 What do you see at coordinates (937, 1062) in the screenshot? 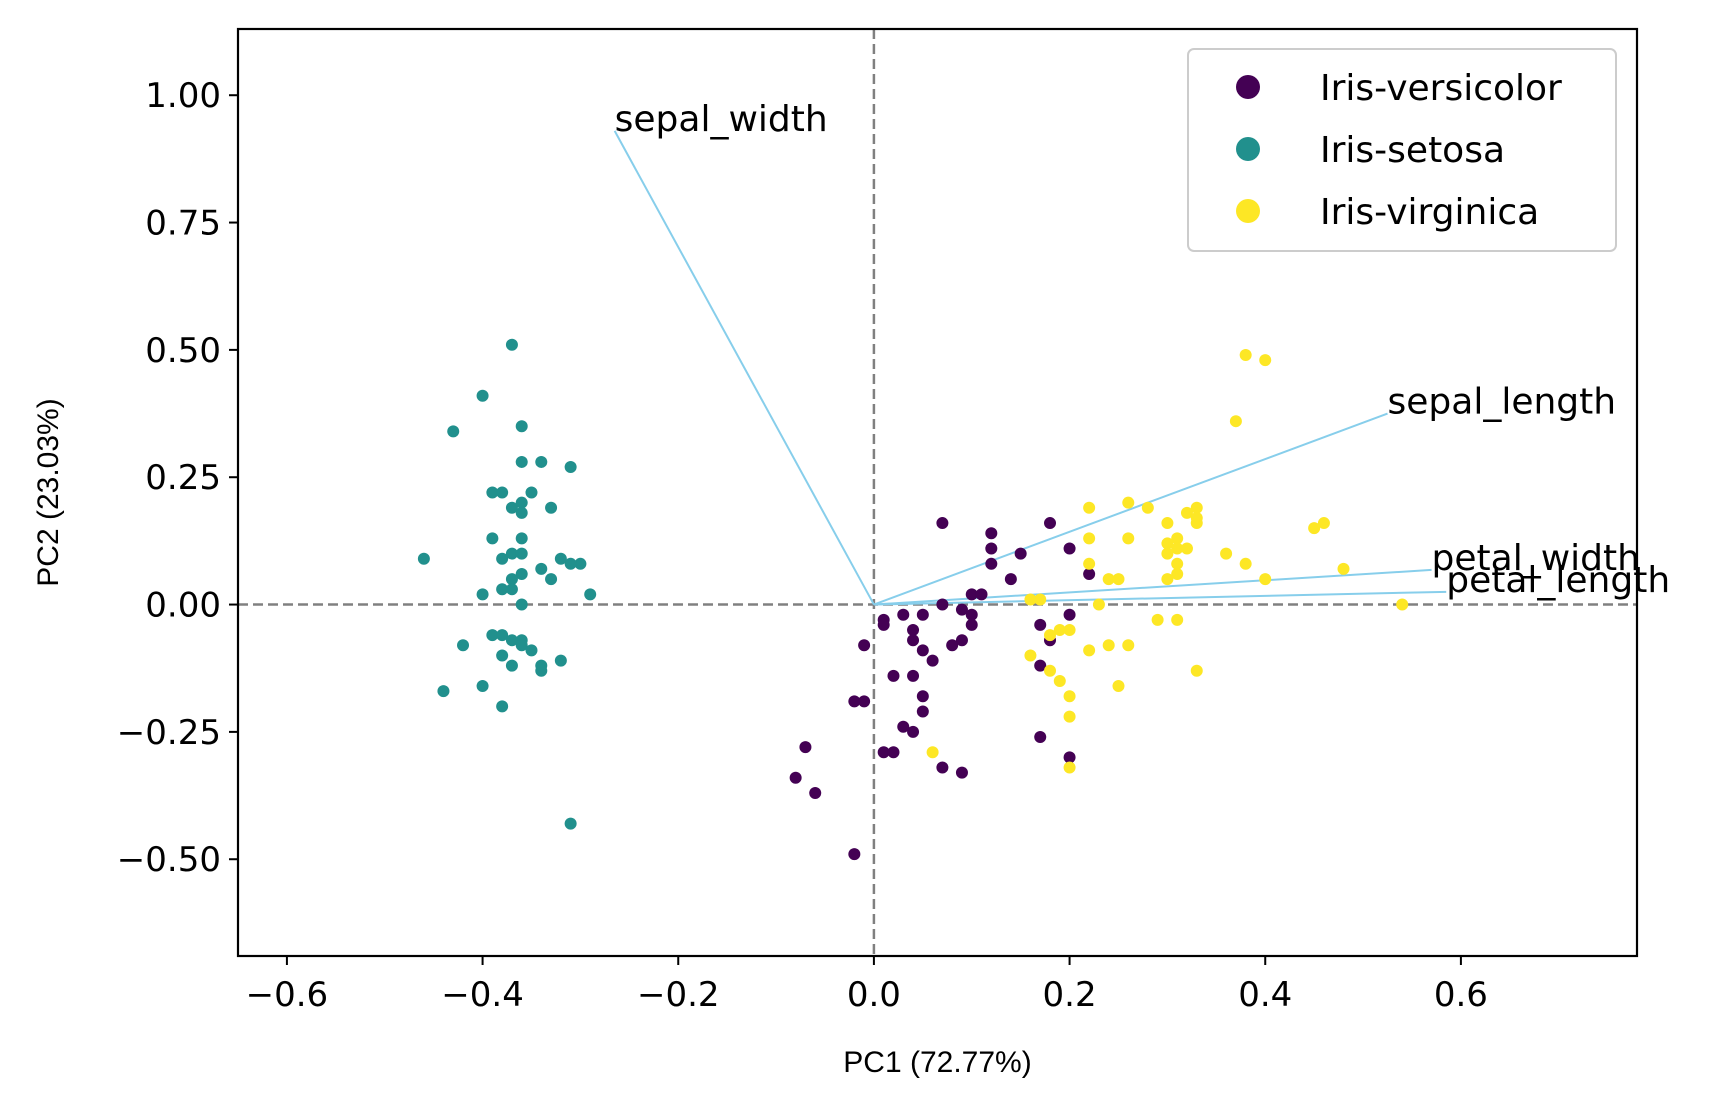
I see `x-axis-title: PC1 (72.77%)` at bounding box center [937, 1062].